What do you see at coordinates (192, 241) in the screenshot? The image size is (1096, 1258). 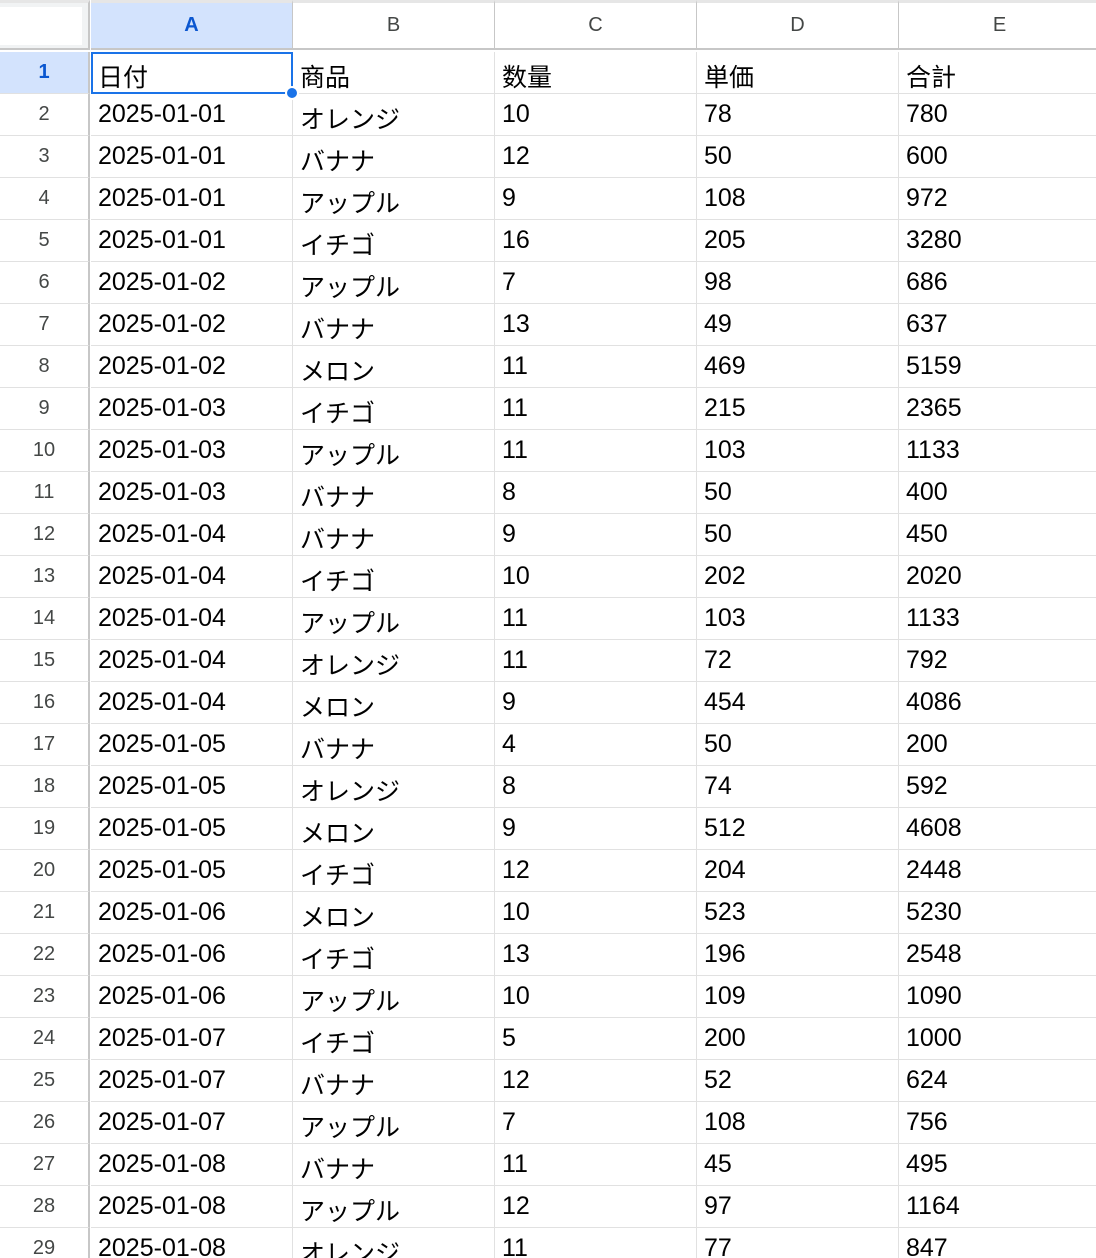 I see `cell-a5: 2025-01-01` at bounding box center [192, 241].